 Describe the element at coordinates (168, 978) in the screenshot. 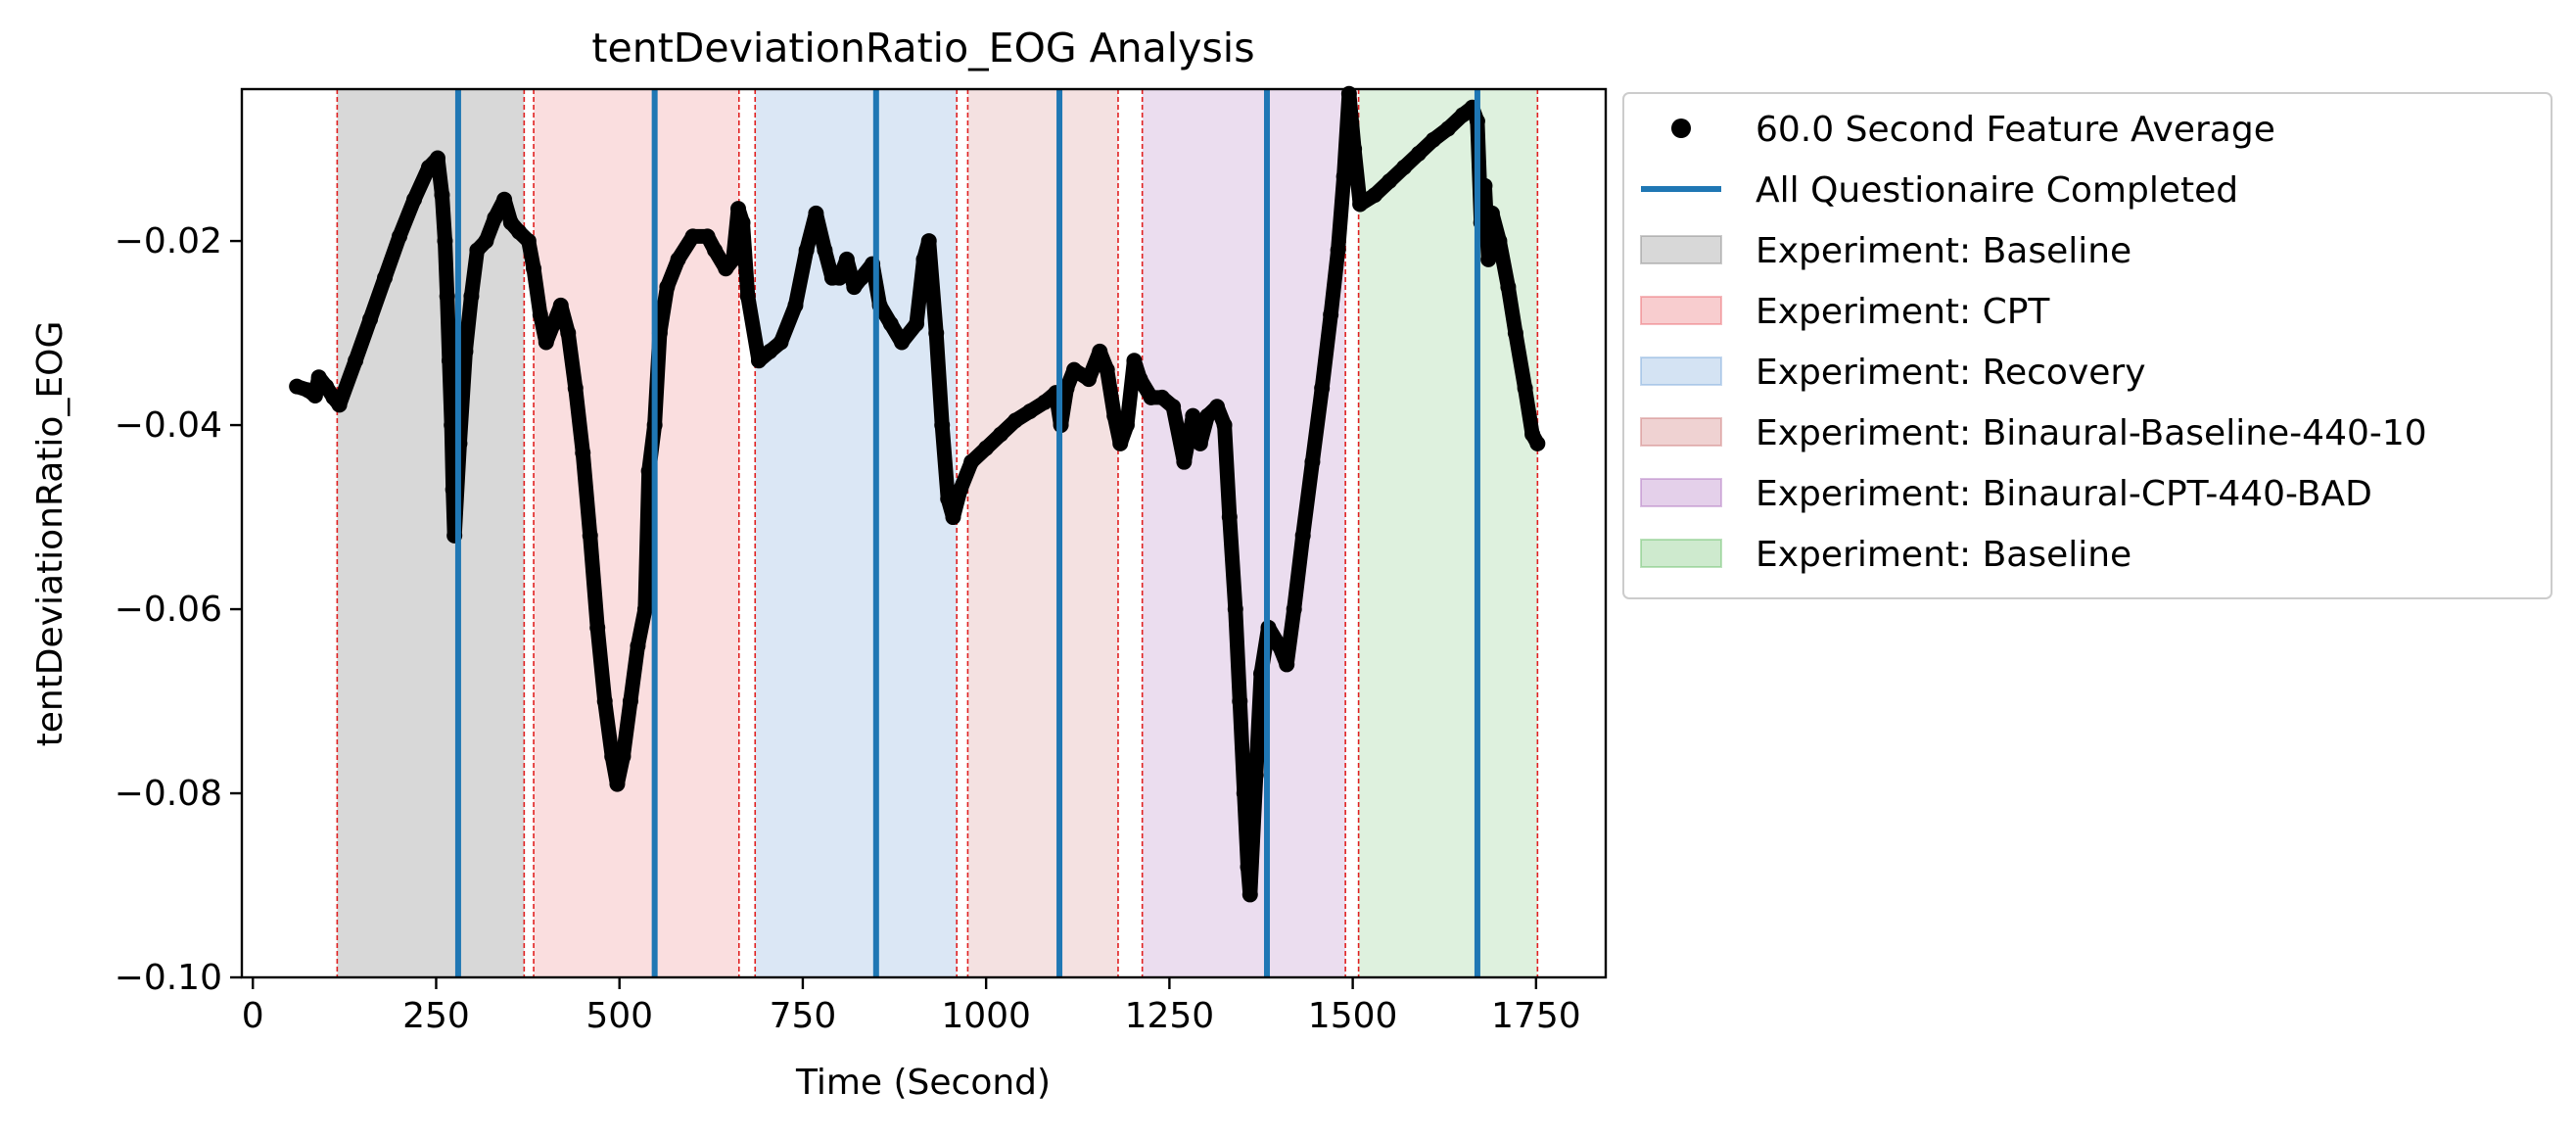

I see `y-tick-label-0: −0.10` at that location.